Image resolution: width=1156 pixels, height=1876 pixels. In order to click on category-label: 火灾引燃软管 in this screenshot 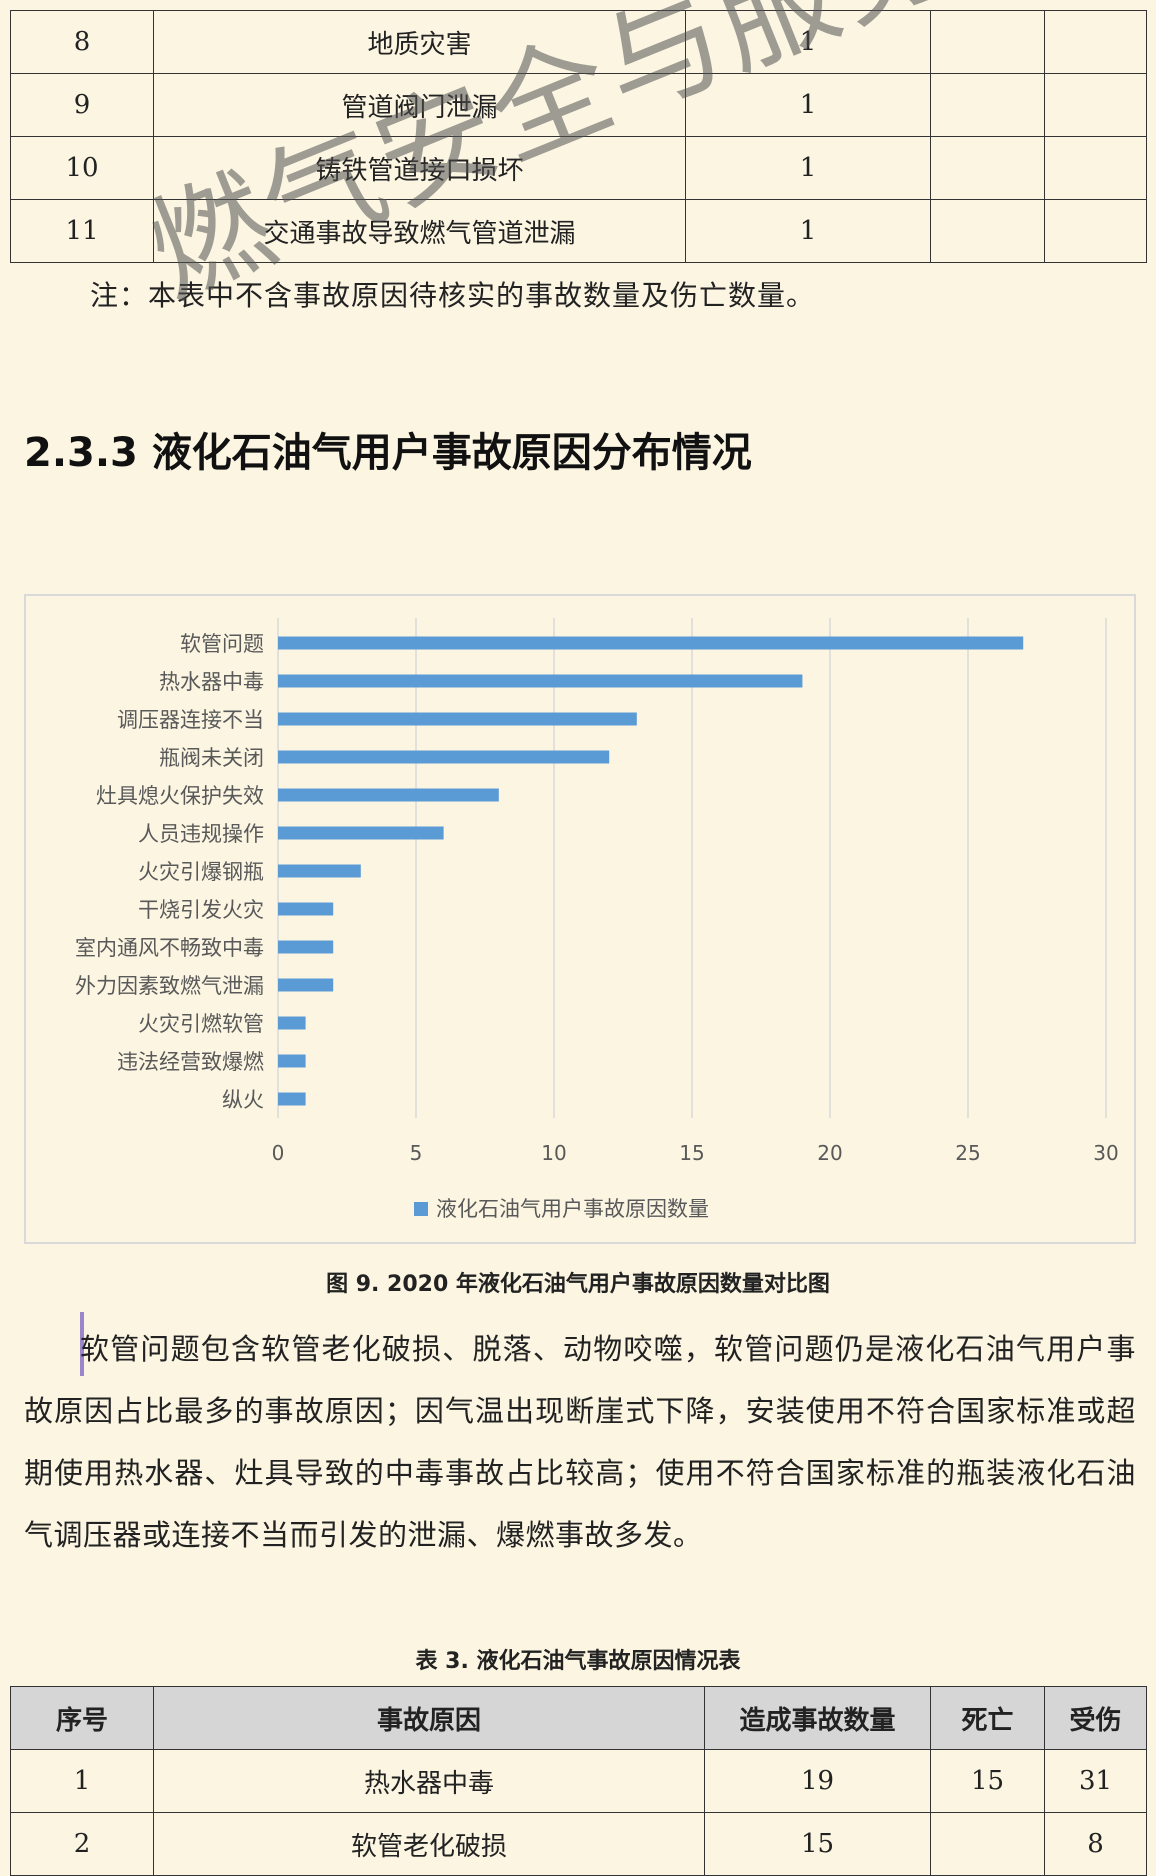, I will do `click(201, 1024)`.